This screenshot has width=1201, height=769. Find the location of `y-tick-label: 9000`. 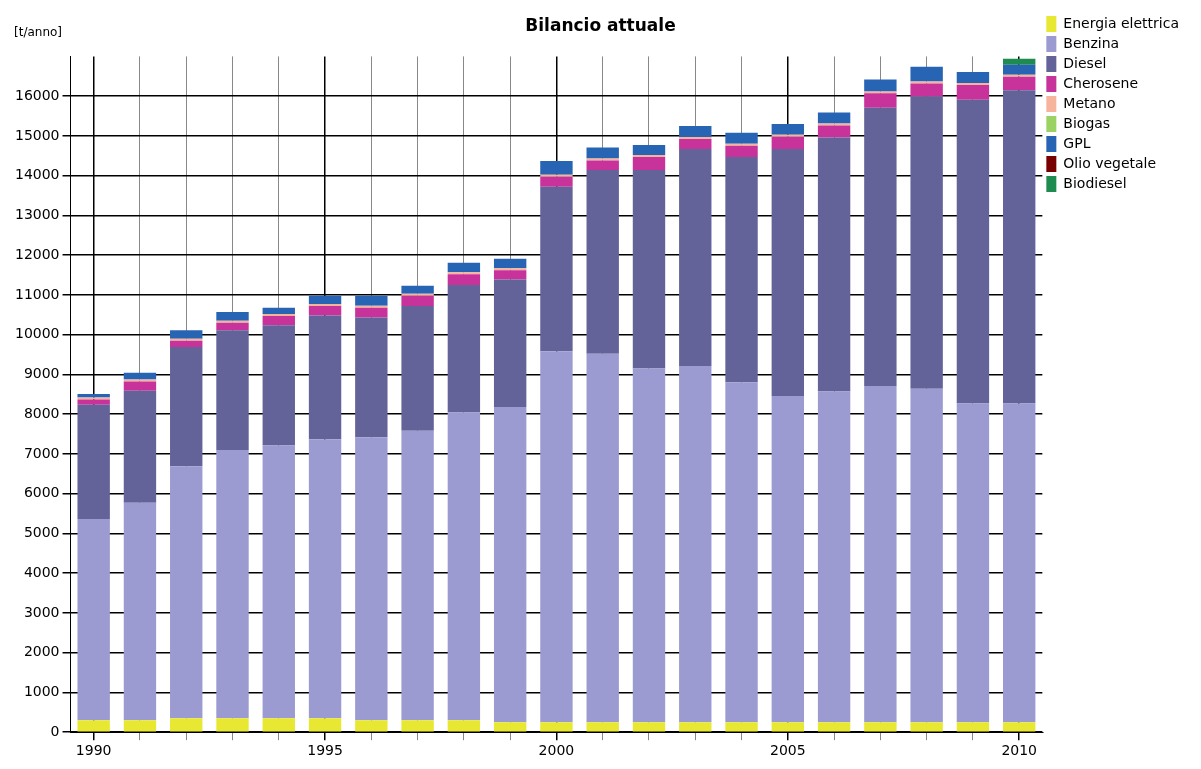

y-tick-label: 9000 is located at coordinates (41, 373).